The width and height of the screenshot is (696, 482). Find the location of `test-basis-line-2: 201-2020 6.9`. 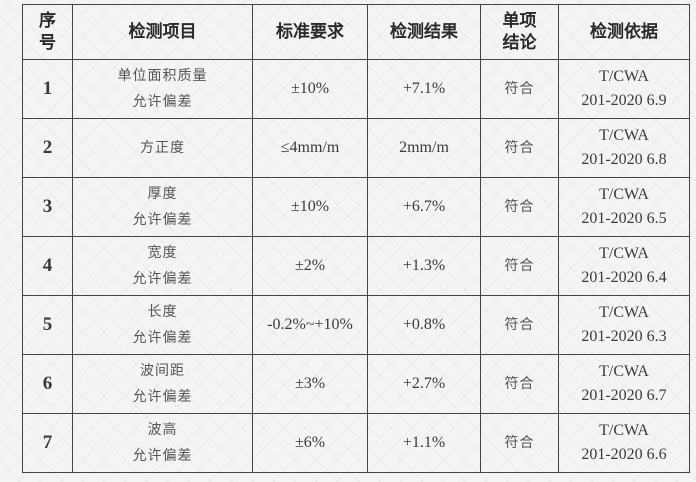

test-basis-line-2: 201-2020 6.9 is located at coordinates (624, 100).